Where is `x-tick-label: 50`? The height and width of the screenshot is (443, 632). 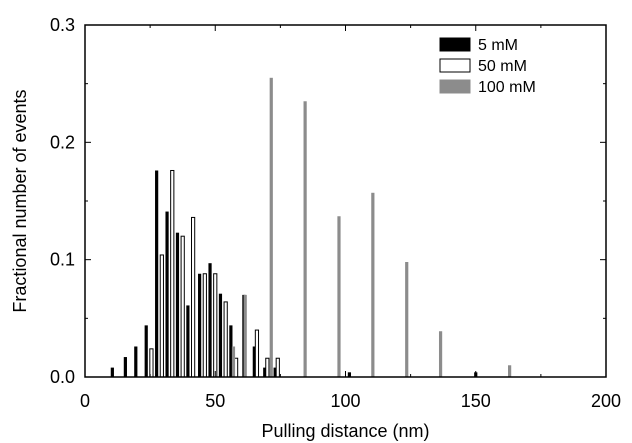
x-tick-label: 50 is located at coordinates (215, 401).